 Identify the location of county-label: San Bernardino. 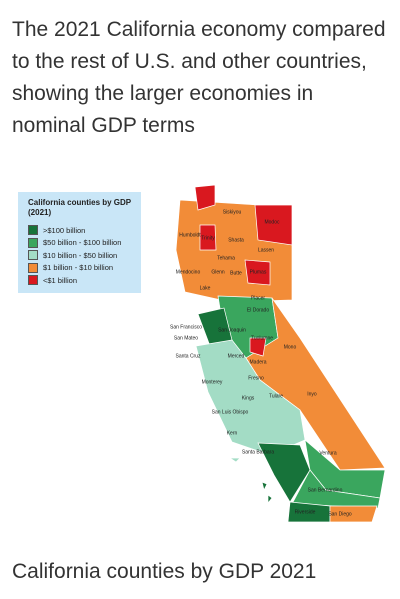
(325, 490).